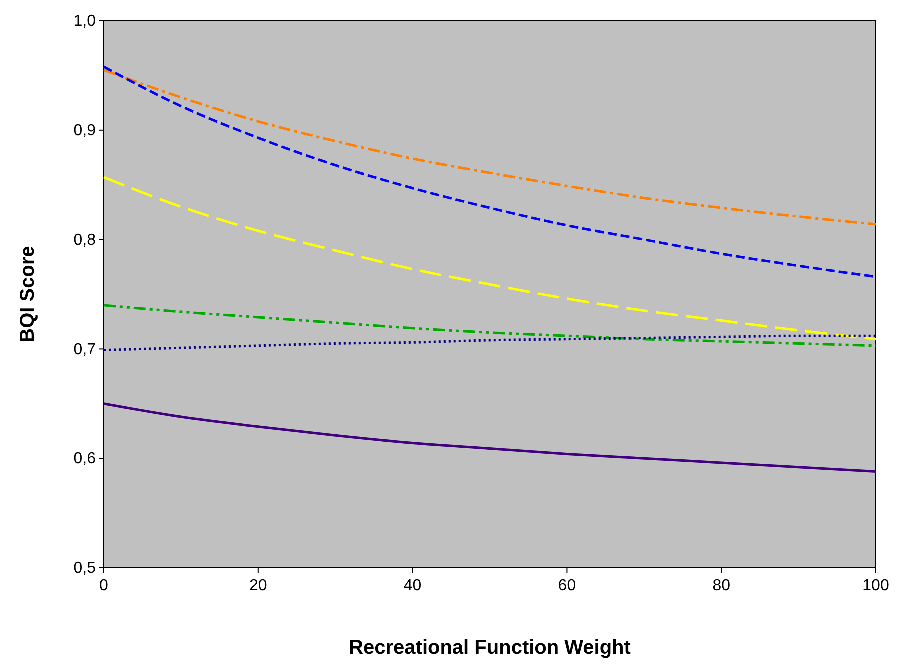 The image size is (899, 664). What do you see at coordinates (85, 569) in the screenshot?
I see `y-tick-label: 0,5` at bounding box center [85, 569].